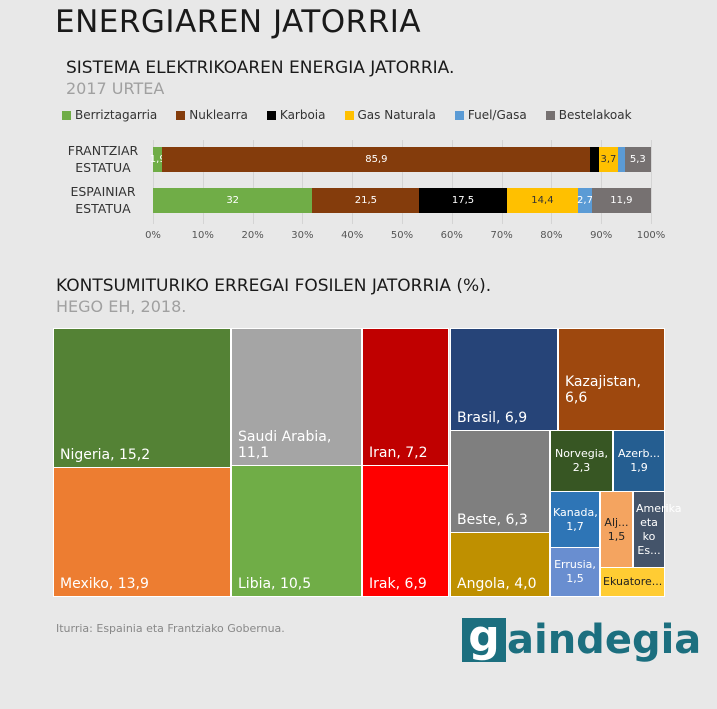 This screenshot has width=717, height=709. I want to click on data-label: 11,9, so click(621, 200).